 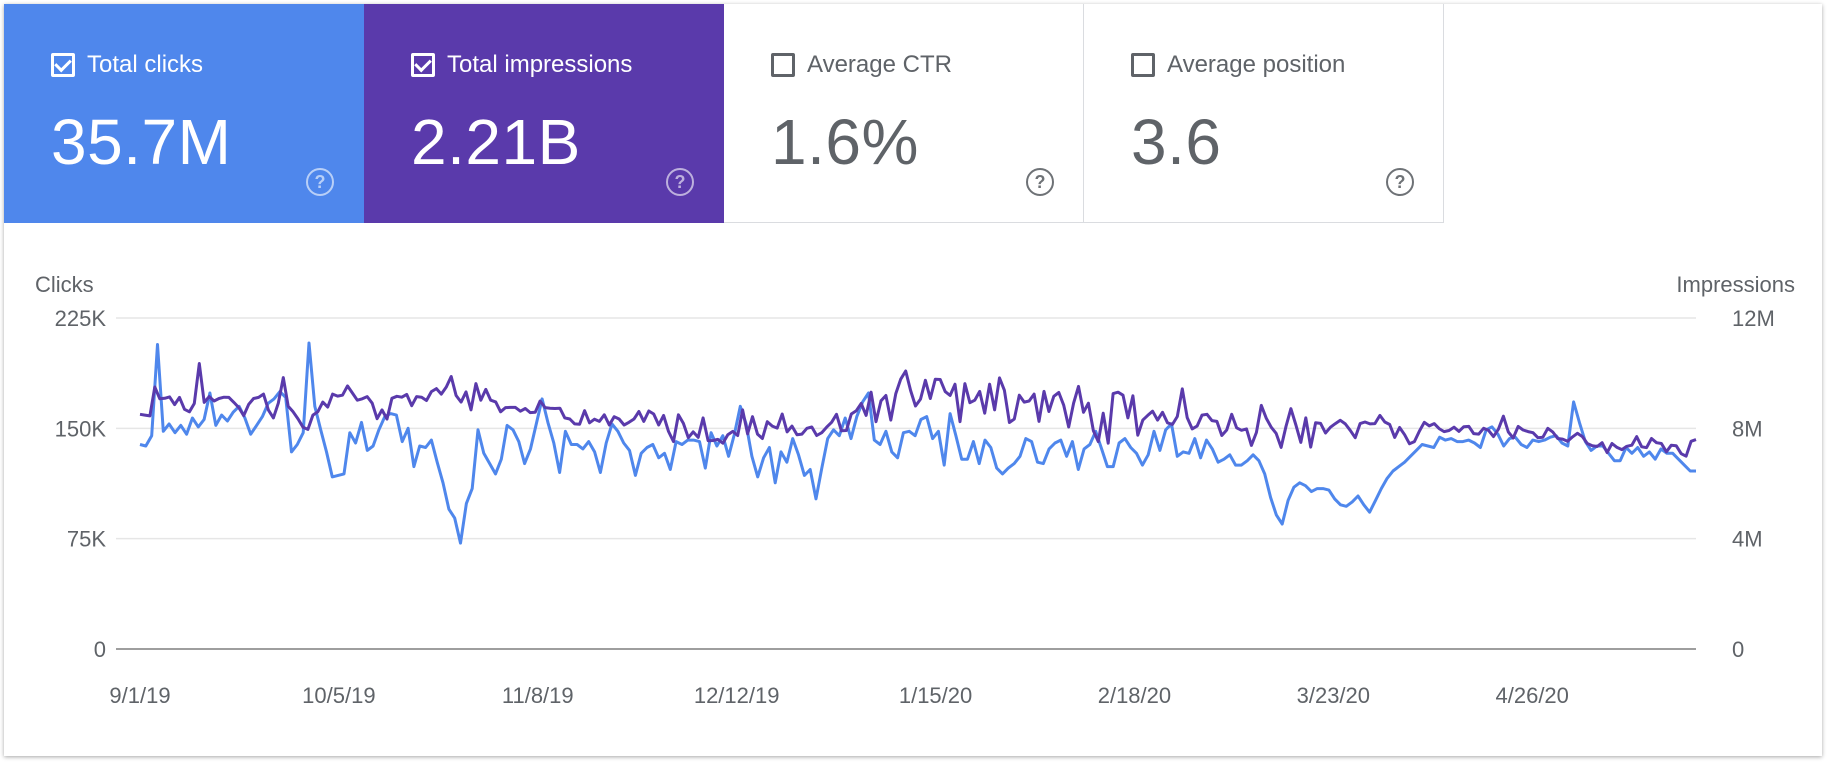 What do you see at coordinates (1747, 428) in the screenshot?
I see `y-right-tick-label: 8M` at bounding box center [1747, 428].